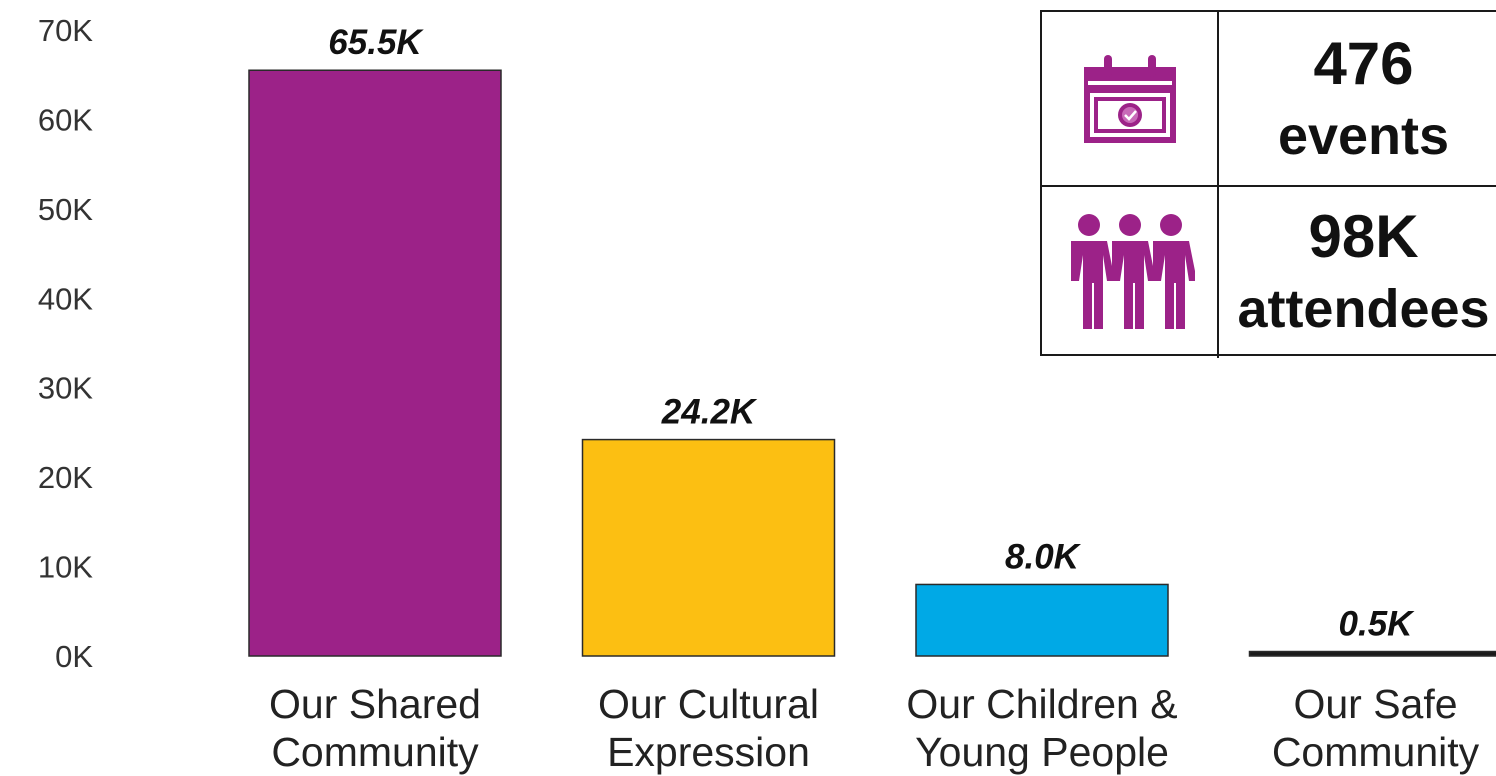  I want to click on y-tick-label: 0K, so click(74, 656).